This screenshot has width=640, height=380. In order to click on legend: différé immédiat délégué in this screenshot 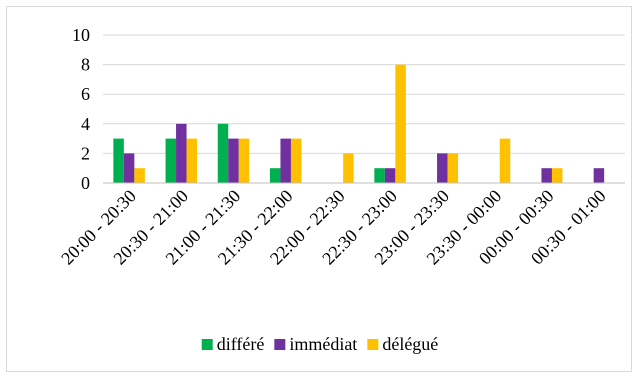, I will do `click(319, 344)`.